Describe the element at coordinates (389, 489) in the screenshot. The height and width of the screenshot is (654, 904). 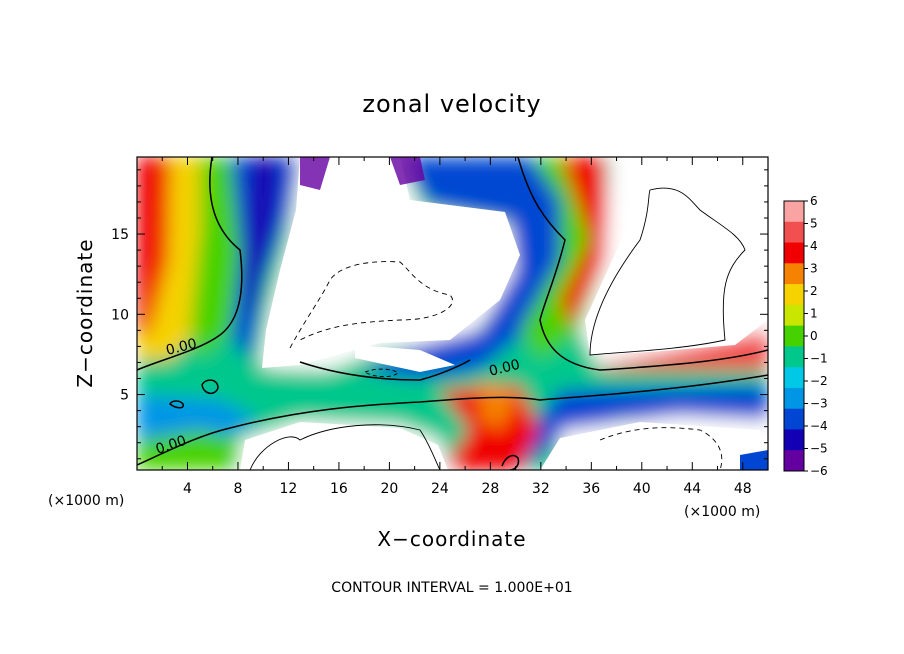
I see `x-tick-label: 20` at that location.